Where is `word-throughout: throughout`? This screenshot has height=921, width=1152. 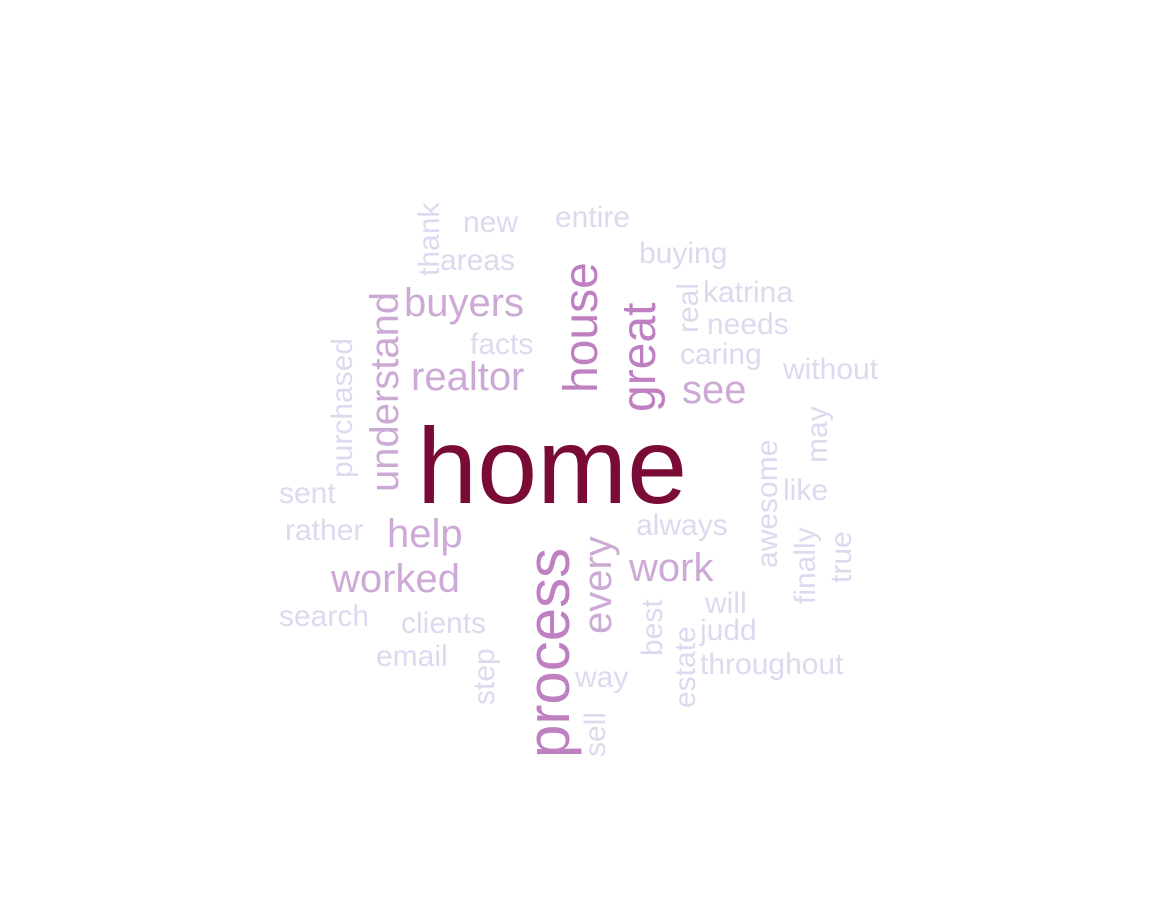
word-throughout: throughout is located at coordinates (772, 664).